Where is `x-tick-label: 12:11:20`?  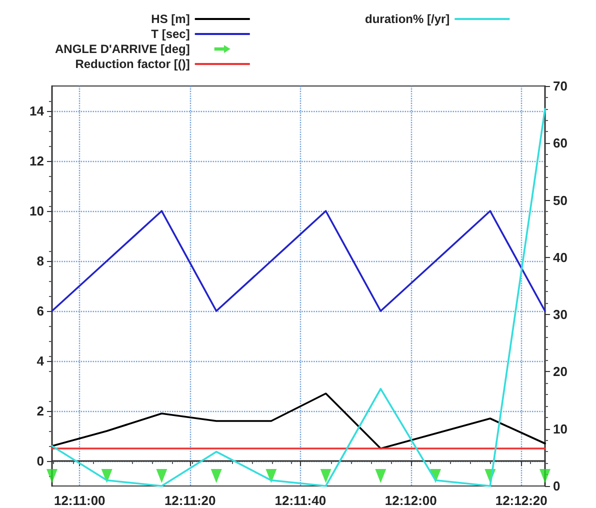
x-tick-label: 12:11:20 is located at coordinates (190, 500).